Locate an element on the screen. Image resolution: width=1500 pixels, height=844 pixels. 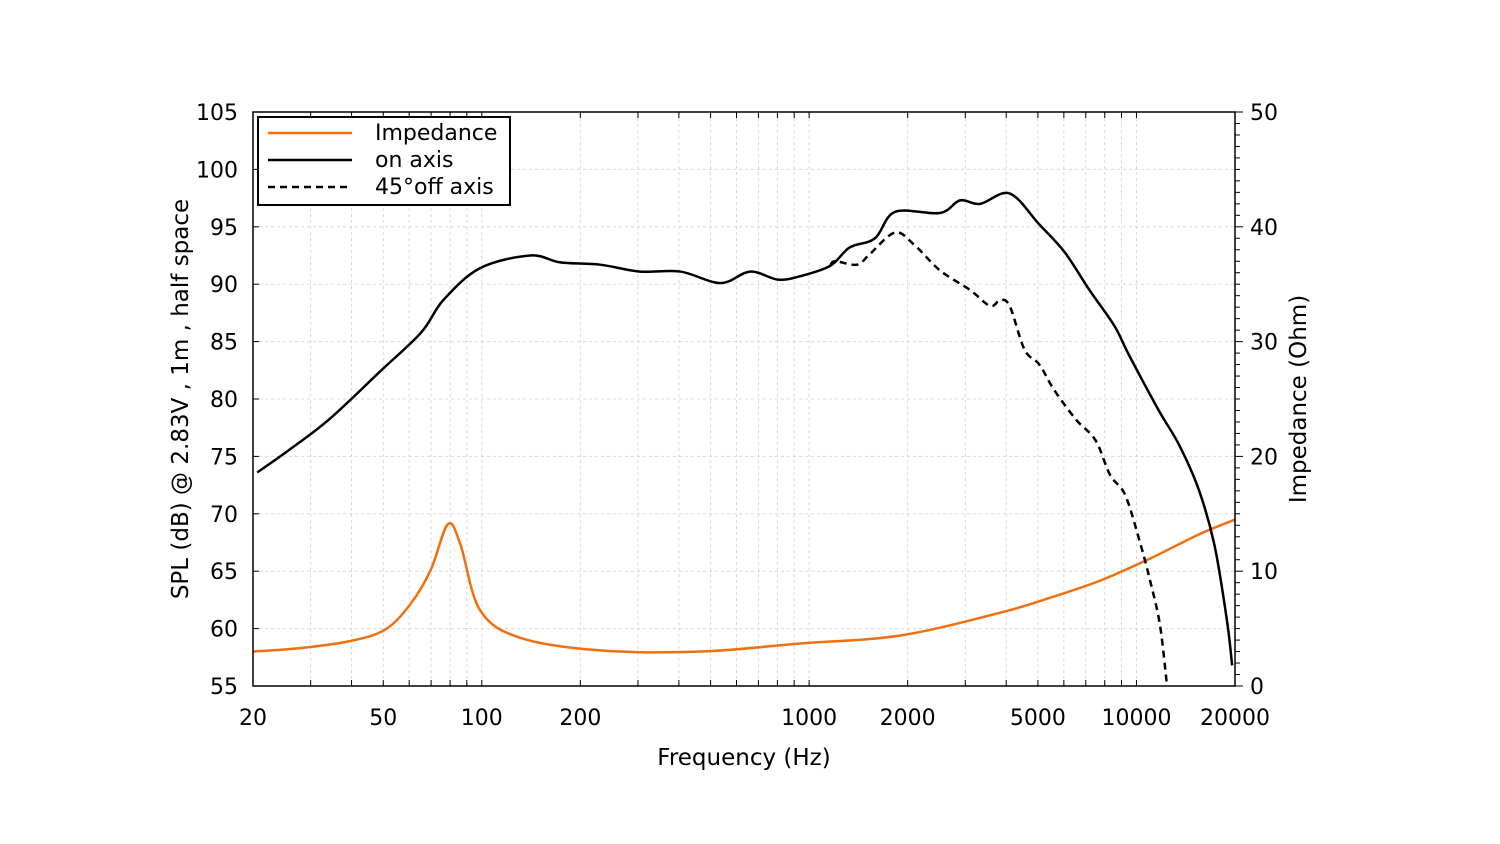
x-axis-title: Frequency (Hz) is located at coordinates (743, 758).